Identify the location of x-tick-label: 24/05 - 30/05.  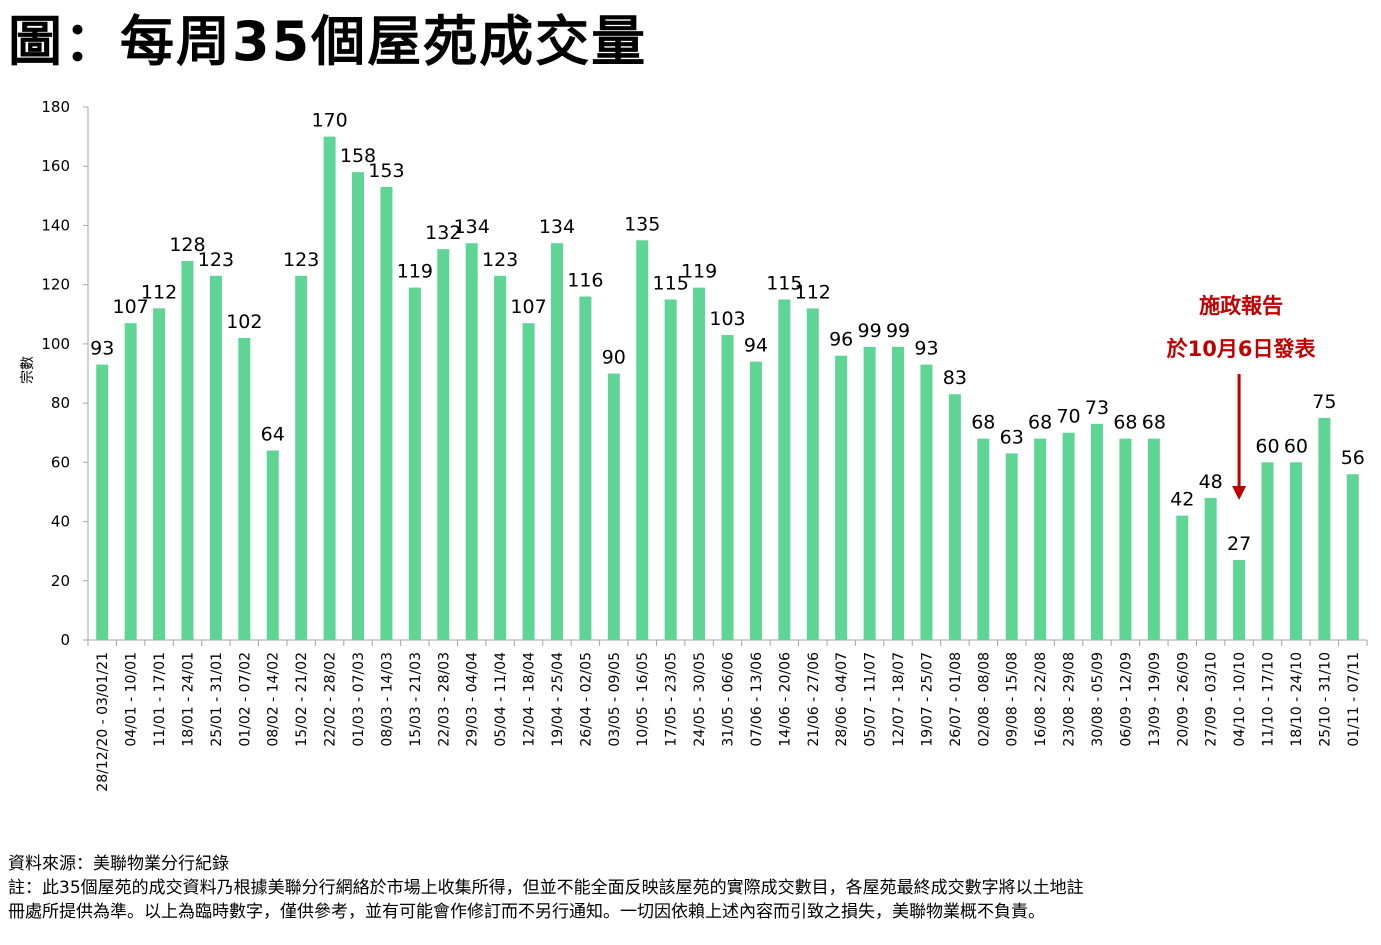
(700, 699).